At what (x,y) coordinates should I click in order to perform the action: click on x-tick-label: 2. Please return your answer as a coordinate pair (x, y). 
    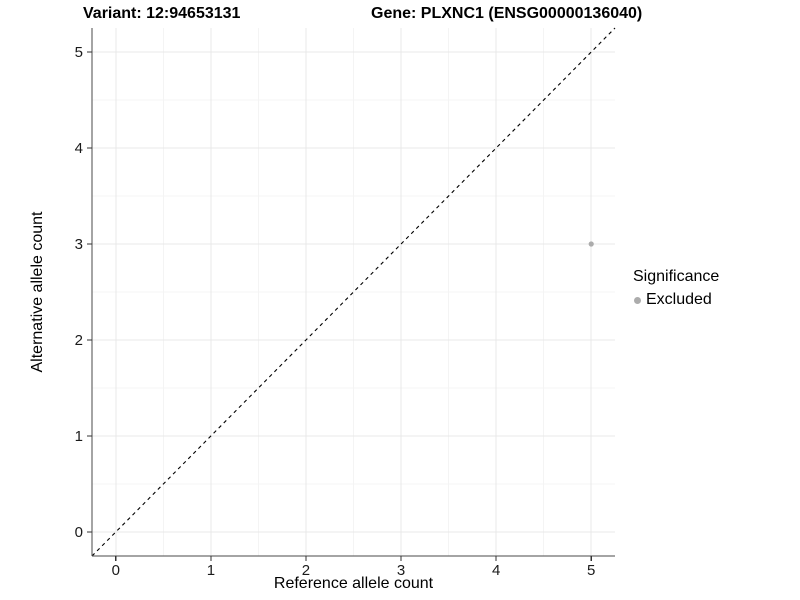
    Looking at the image, I should click on (306, 570).